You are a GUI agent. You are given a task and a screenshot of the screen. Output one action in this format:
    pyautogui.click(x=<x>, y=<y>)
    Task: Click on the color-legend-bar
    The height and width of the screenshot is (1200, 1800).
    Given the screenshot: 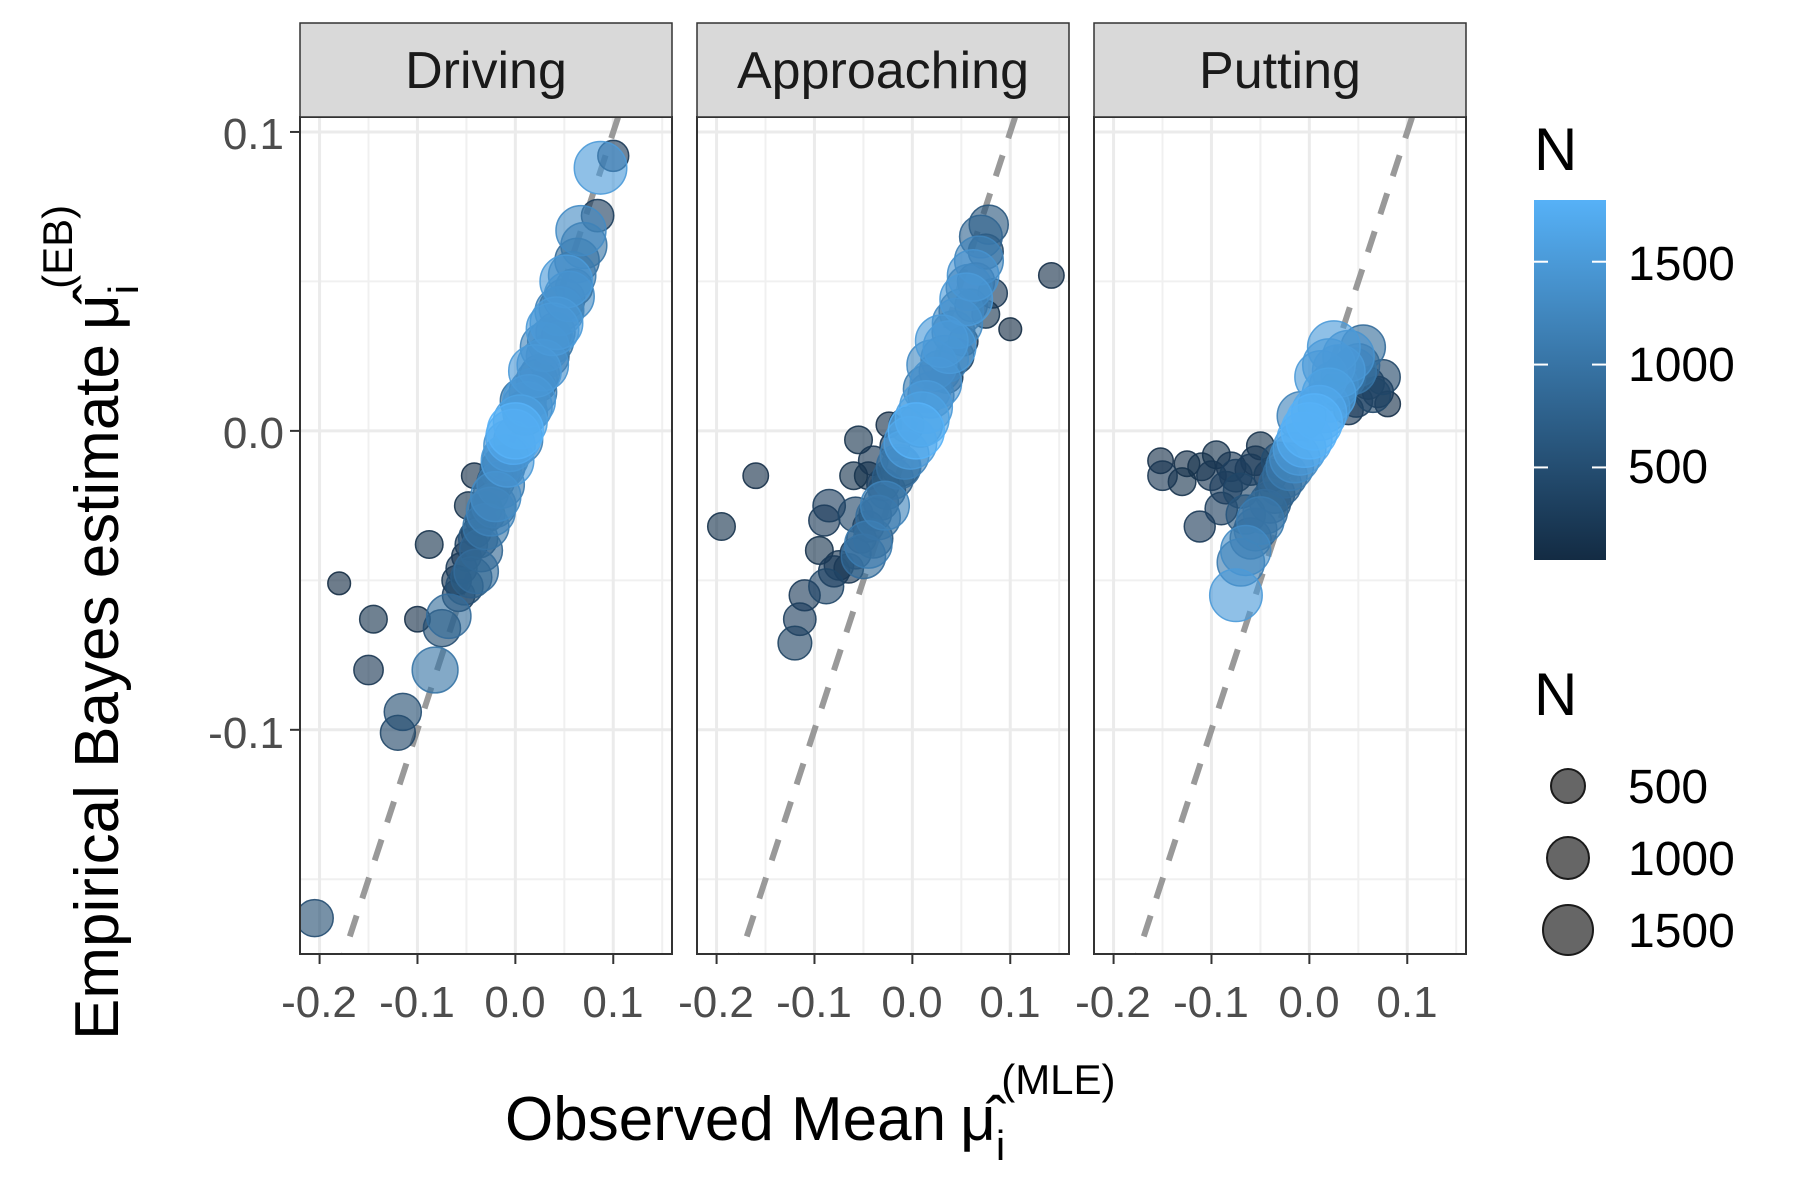 What is the action you would take?
    pyautogui.click(x=1570, y=380)
    